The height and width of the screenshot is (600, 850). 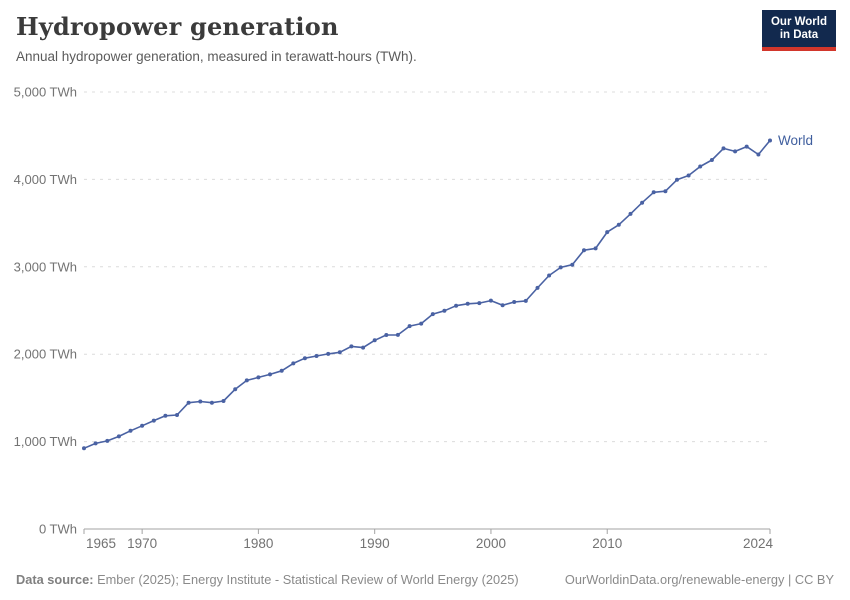 What do you see at coordinates (798, 22) in the screenshot?
I see `owid-logo-line1: Our World` at bounding box center [798, 22].